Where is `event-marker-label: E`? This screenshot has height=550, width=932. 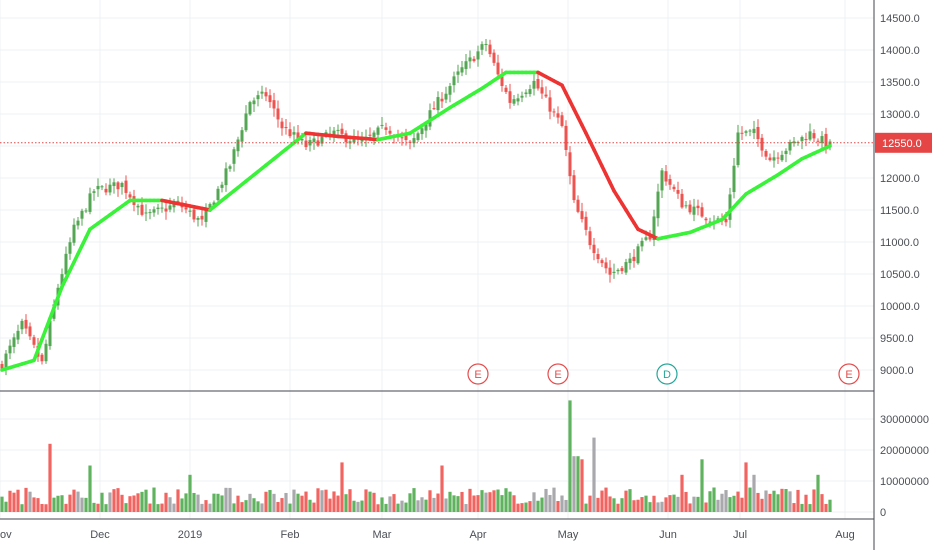
event-marker-label: E is located at coordinates (557, 375).